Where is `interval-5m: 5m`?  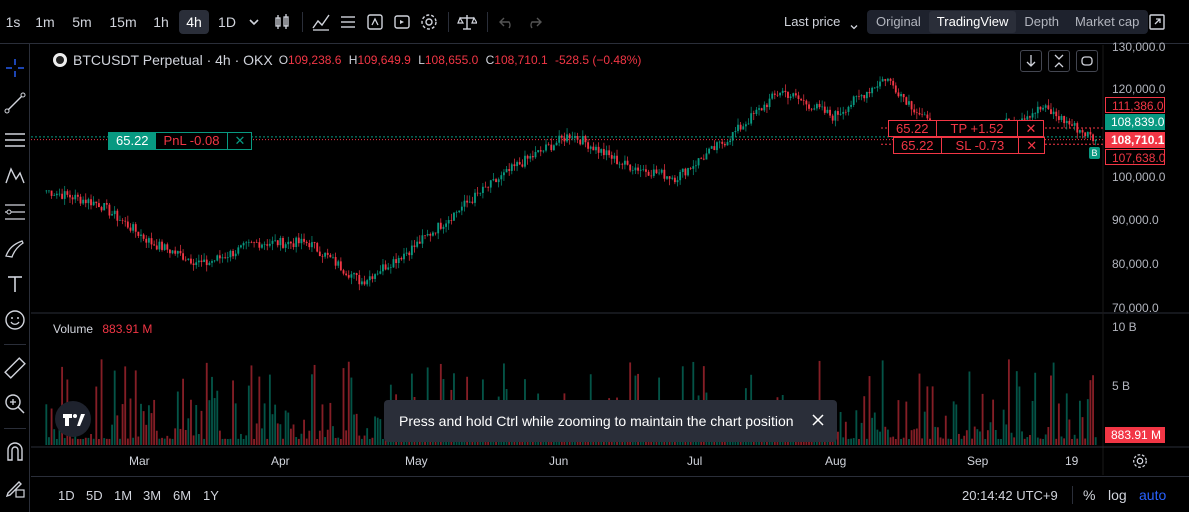
interval-5m: 5m is located at coordinates (82, 22).